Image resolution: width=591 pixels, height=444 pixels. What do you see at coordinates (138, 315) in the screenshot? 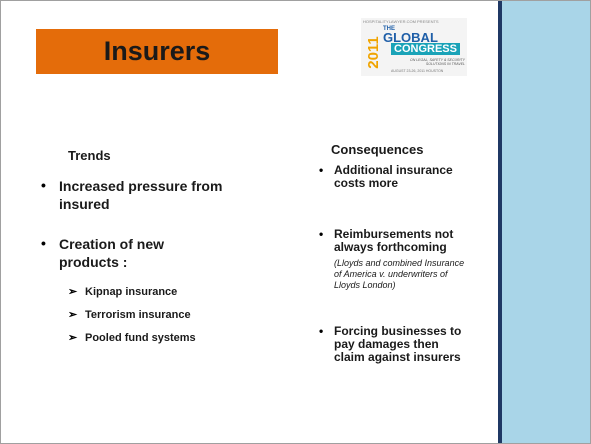
I see `sub-item: Terrorism insurance` at bounding box center [138, 315].